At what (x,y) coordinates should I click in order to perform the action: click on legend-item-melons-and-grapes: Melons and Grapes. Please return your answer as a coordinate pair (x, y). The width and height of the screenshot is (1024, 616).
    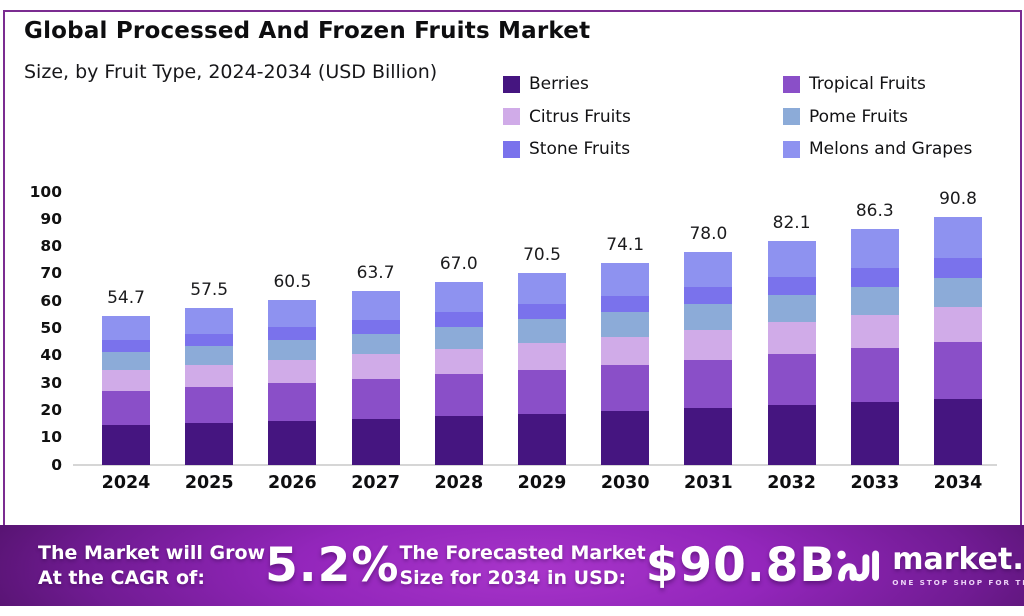
    Looking at the image, I should click on (877, 149).